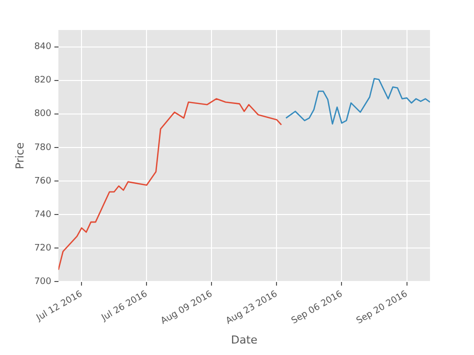 This screenshot has height=355, width=474. What do you see at coordinates (43, 248) in the screenshot?
I see `y-tick-label: 720` at bounding box center [43, 248].